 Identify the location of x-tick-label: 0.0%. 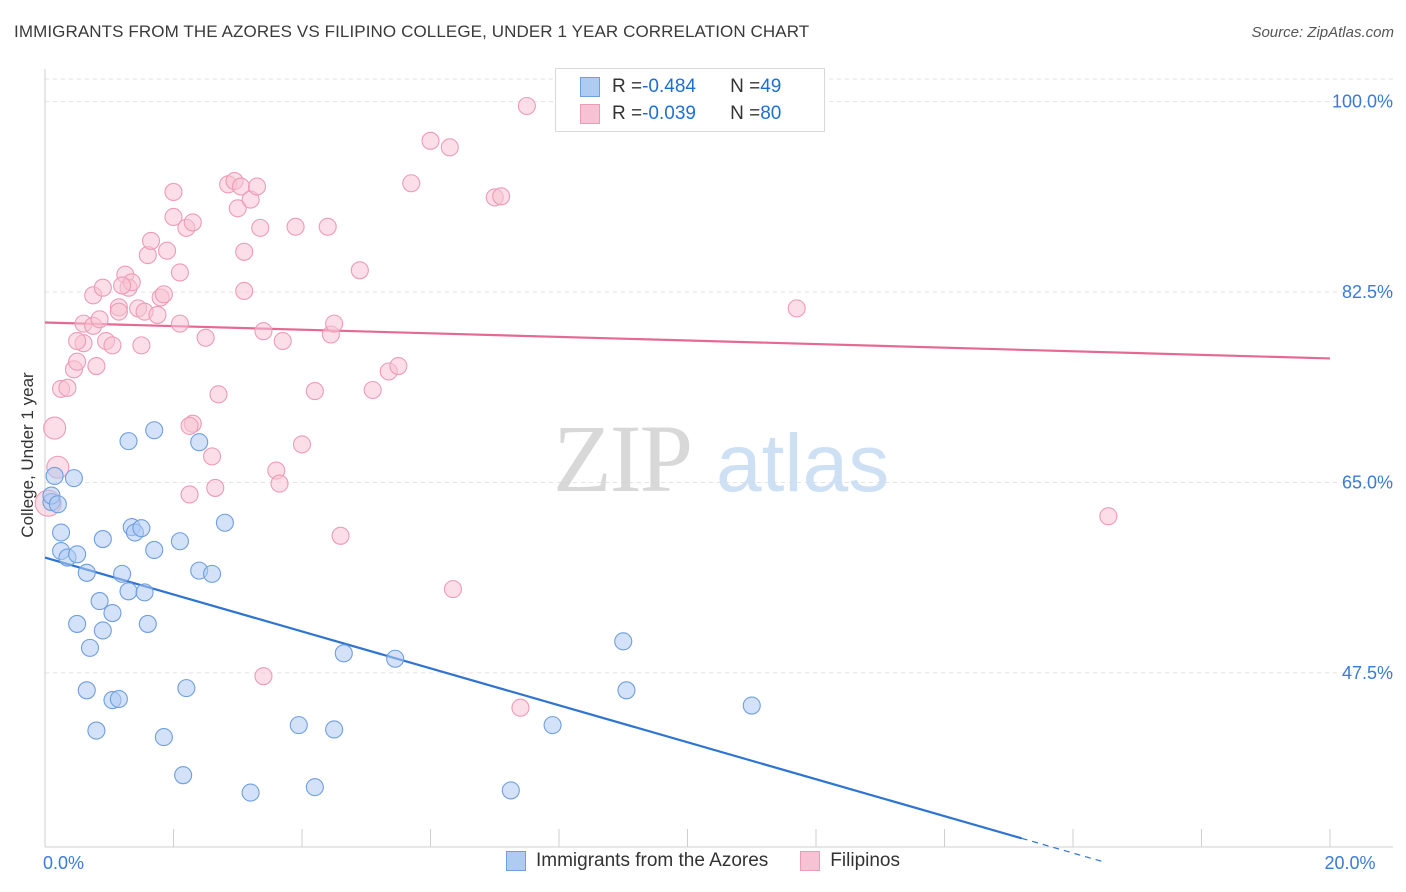
(63, 863).